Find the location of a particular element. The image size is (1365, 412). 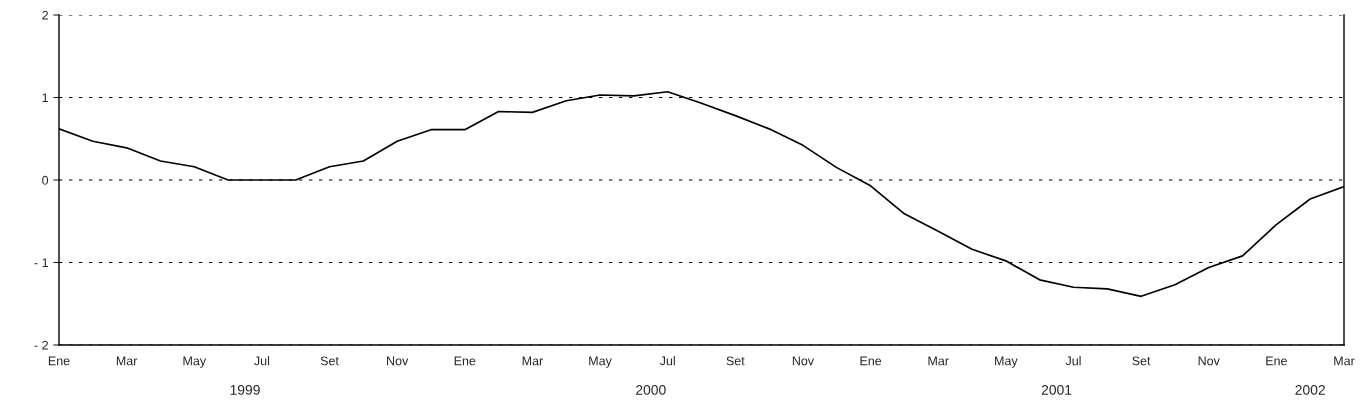

y-tick-label: 2 is located at coordinates (45, 15).